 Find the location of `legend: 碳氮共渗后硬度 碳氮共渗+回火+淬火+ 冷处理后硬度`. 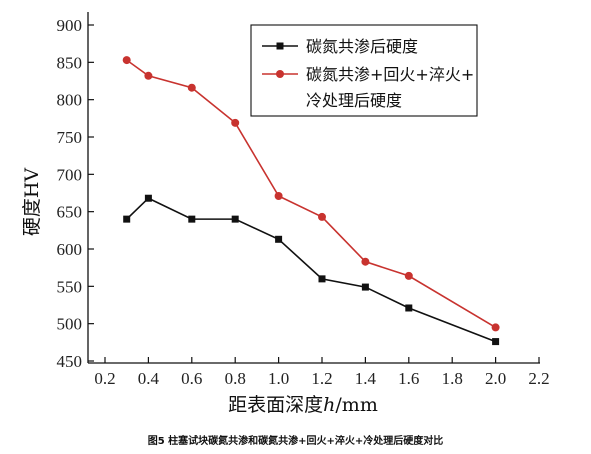

legend: 碳氮共渗后硬度 碳氮共渗+回火+淬火+ 冷处理后硬度 is located at coordinates (364, 70).